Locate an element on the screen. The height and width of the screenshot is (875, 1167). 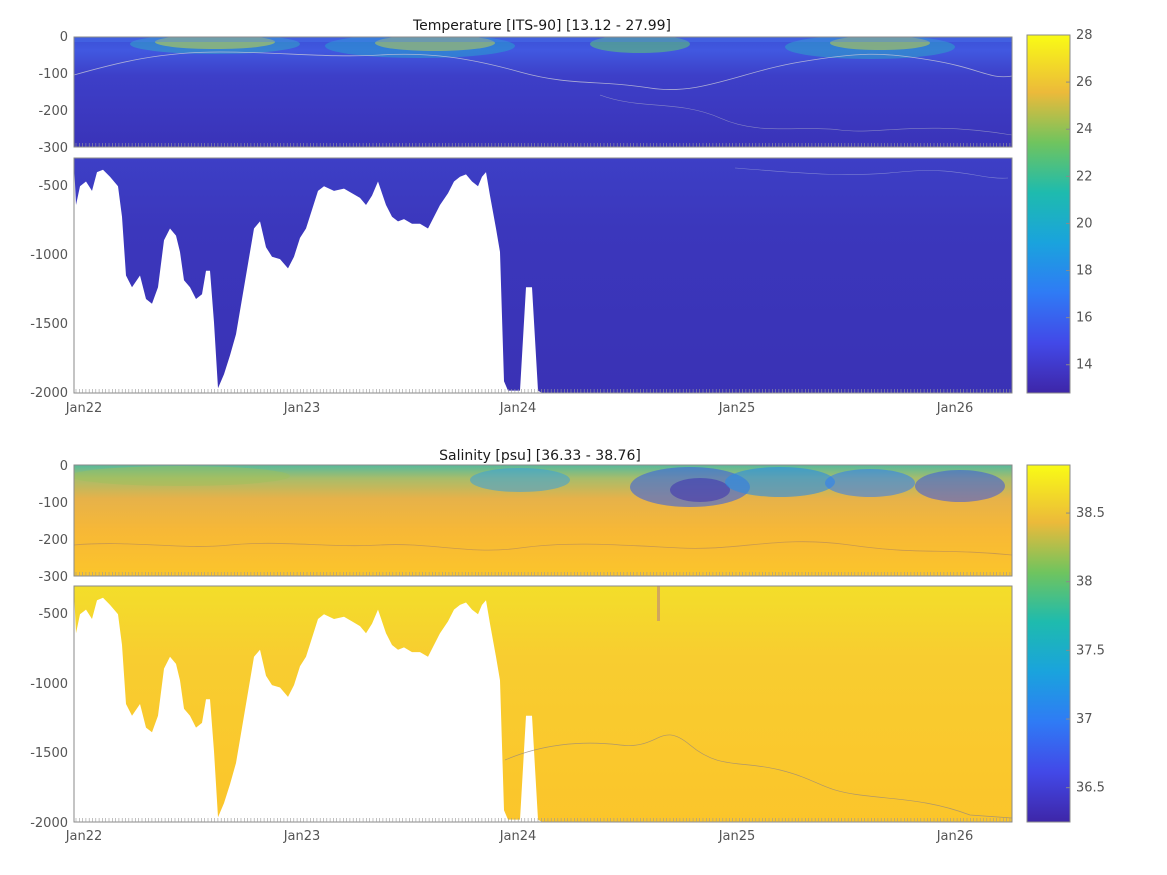
salinity-xticks: Jan22 Jan23 Jan24 Jan25 Jan26 is located at coordinates (519, 836).